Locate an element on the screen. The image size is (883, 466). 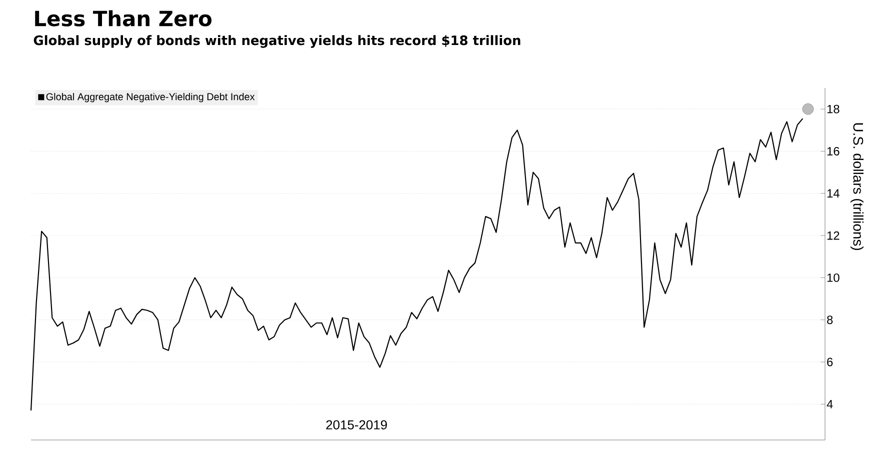
y-tick-label: 18 is located at coordinates (833, 109).